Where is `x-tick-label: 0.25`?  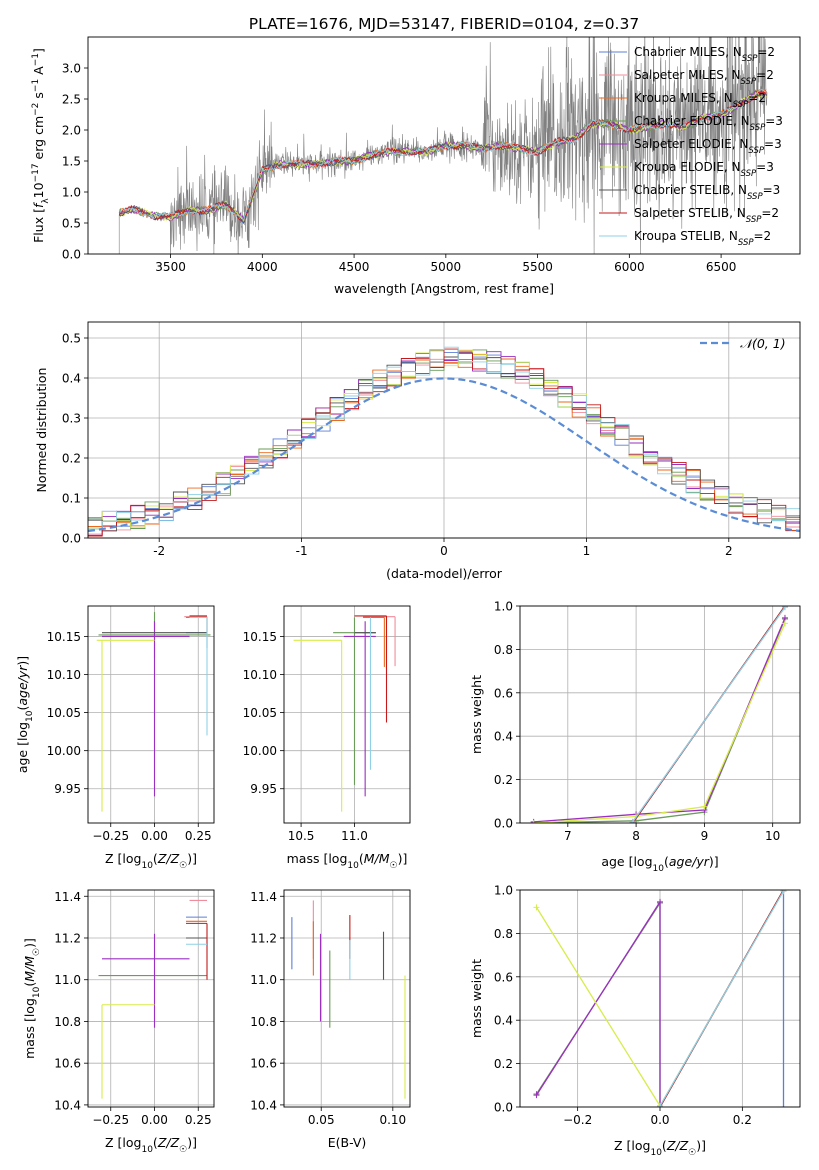 x-tick-label: 0.25 is located at coordinates (198, 1120).